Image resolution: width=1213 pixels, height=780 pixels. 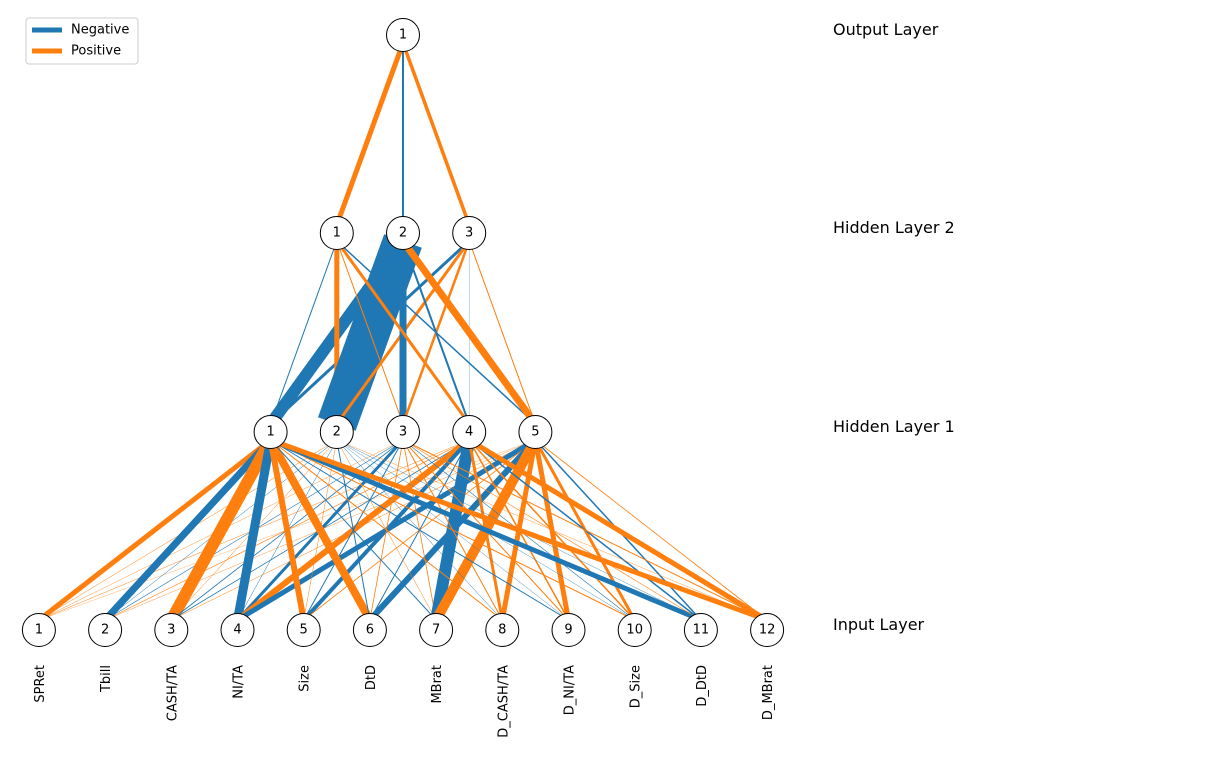 I want to click on hidden1-node-2: 2, so click(x=336, y=432).